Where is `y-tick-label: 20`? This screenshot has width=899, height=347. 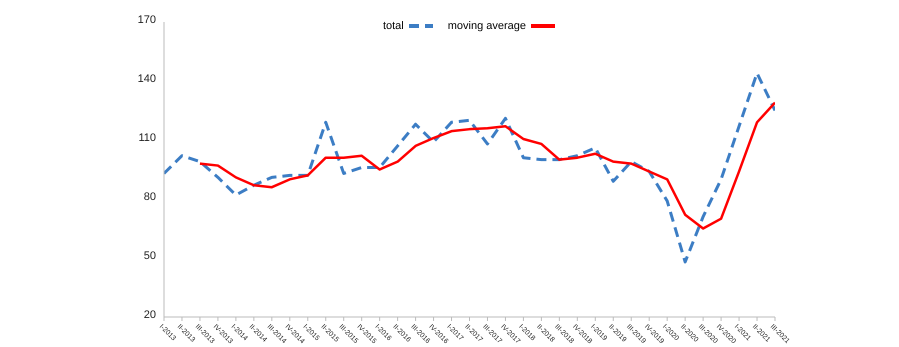 y-tick-label: 20 is located at coordinates (150, 315).